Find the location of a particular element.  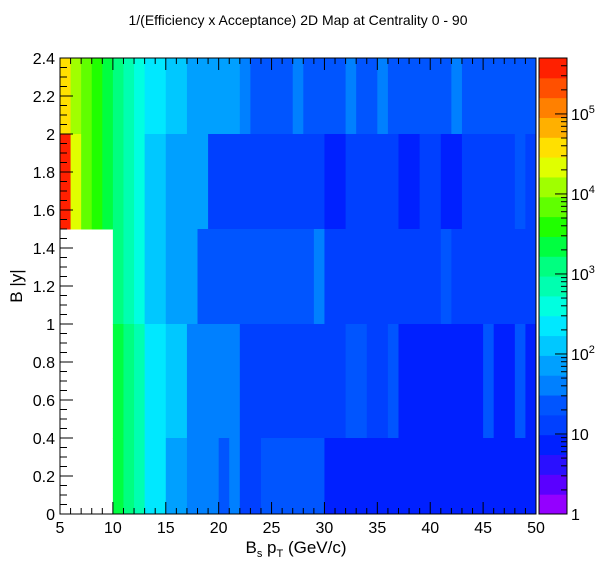

y-tick-label: 1.2 is located at coordinates (44, 287).